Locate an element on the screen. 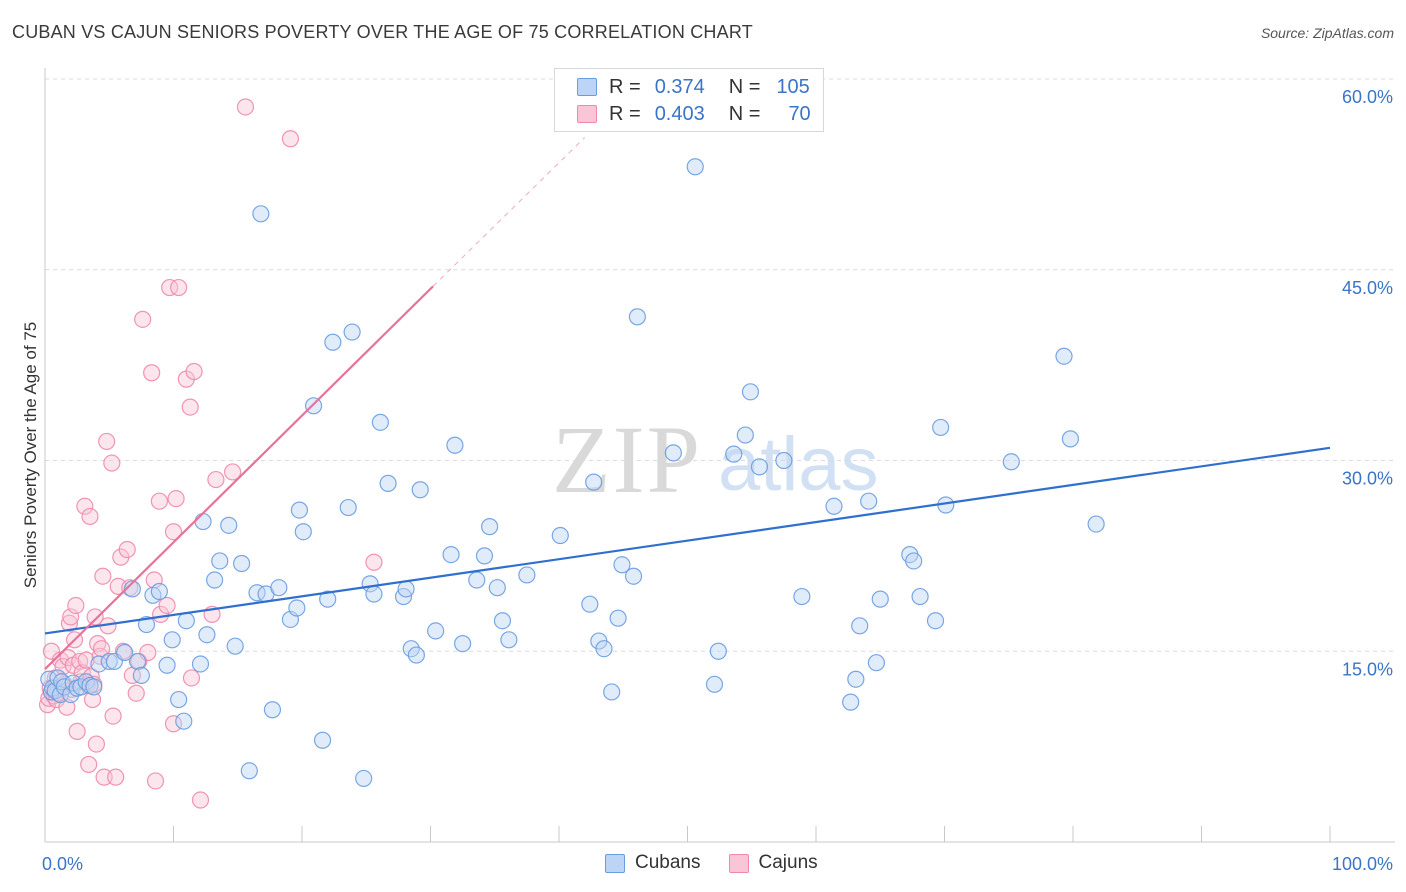 This screenshot has width=1406, height=892. y-tick-label: 60.0% is located at coordinates (1367, 97).